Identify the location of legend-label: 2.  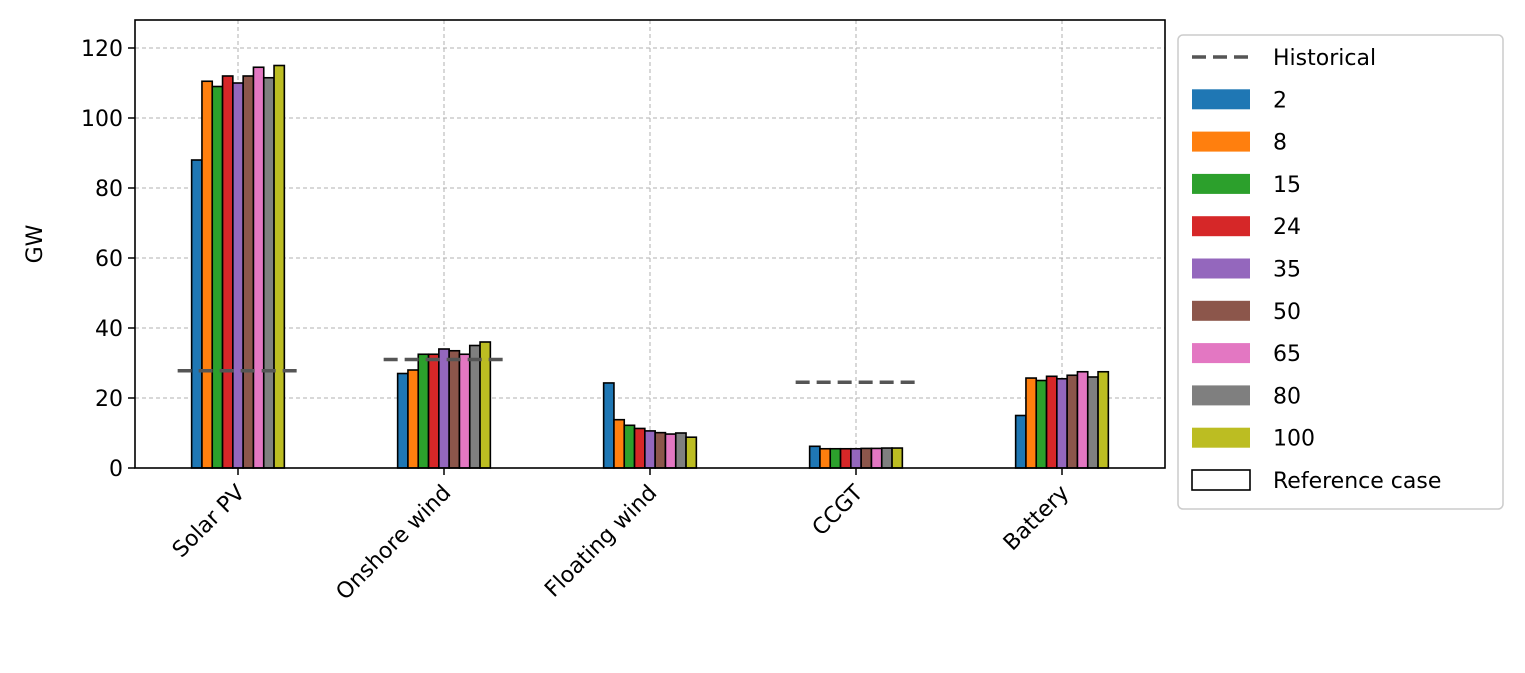
(1280, 100).